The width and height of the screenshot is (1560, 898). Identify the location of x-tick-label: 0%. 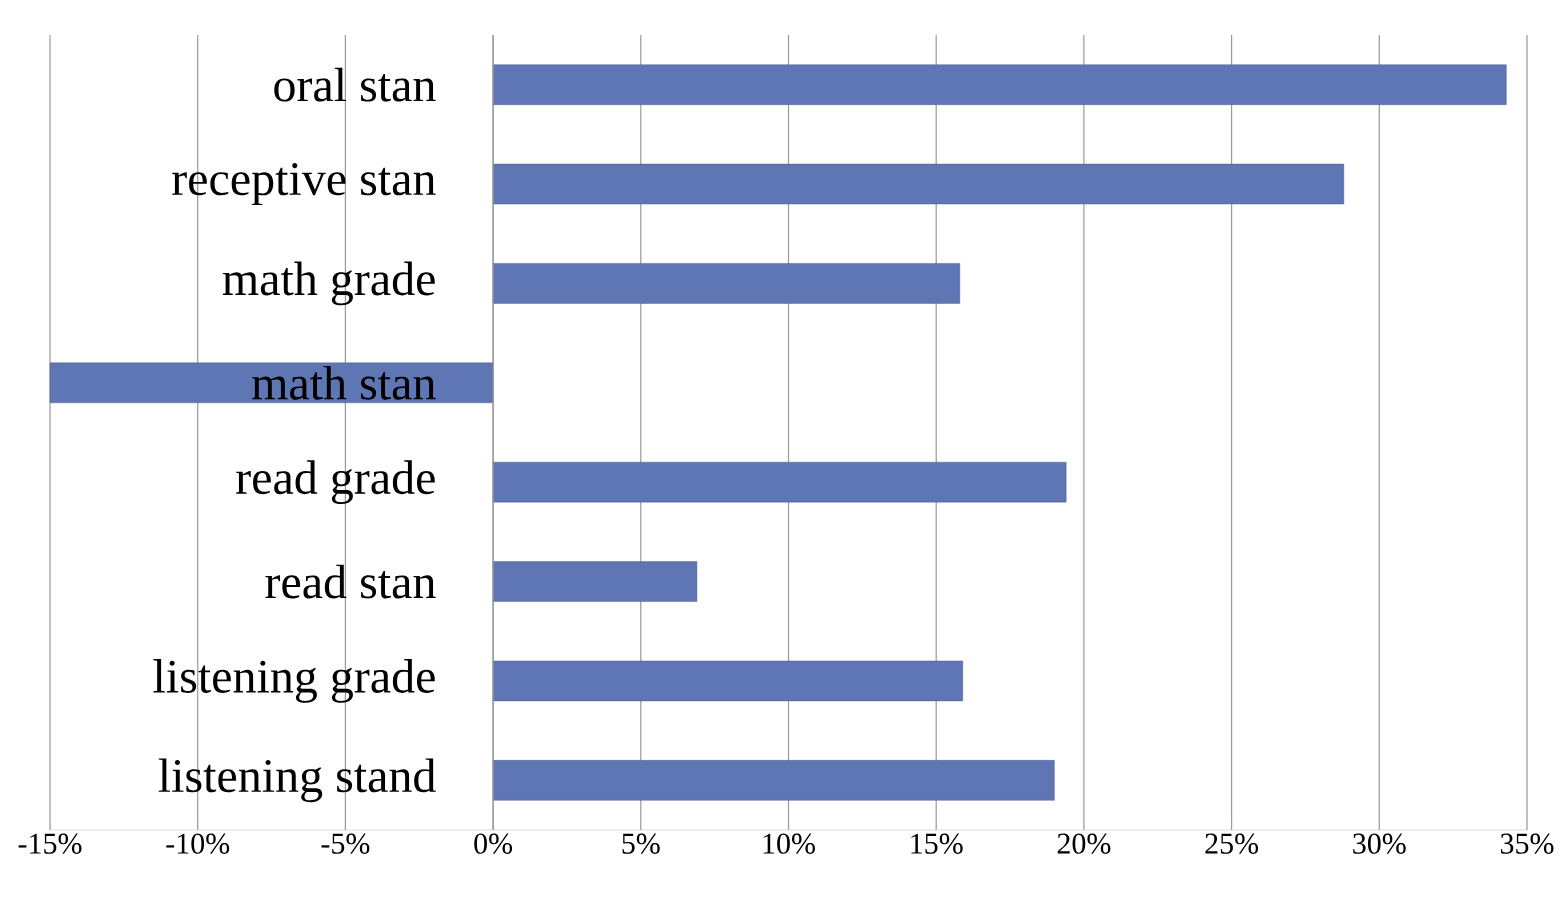
(493, 843).